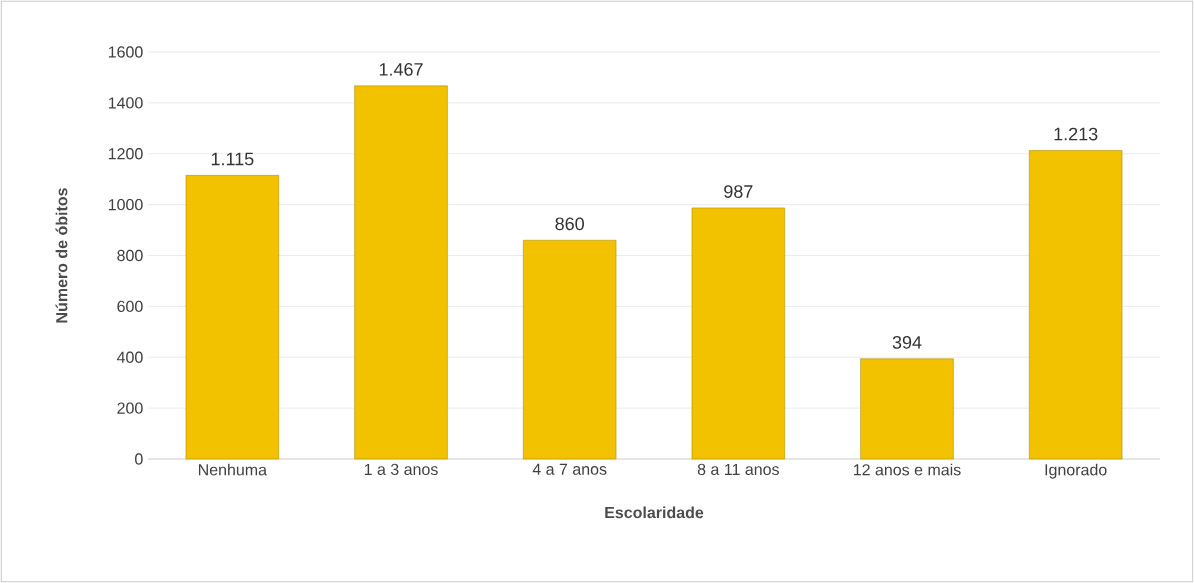 The image size is (1194, 583). I want to click on y-tick-label: 1600, so click(125, 52).